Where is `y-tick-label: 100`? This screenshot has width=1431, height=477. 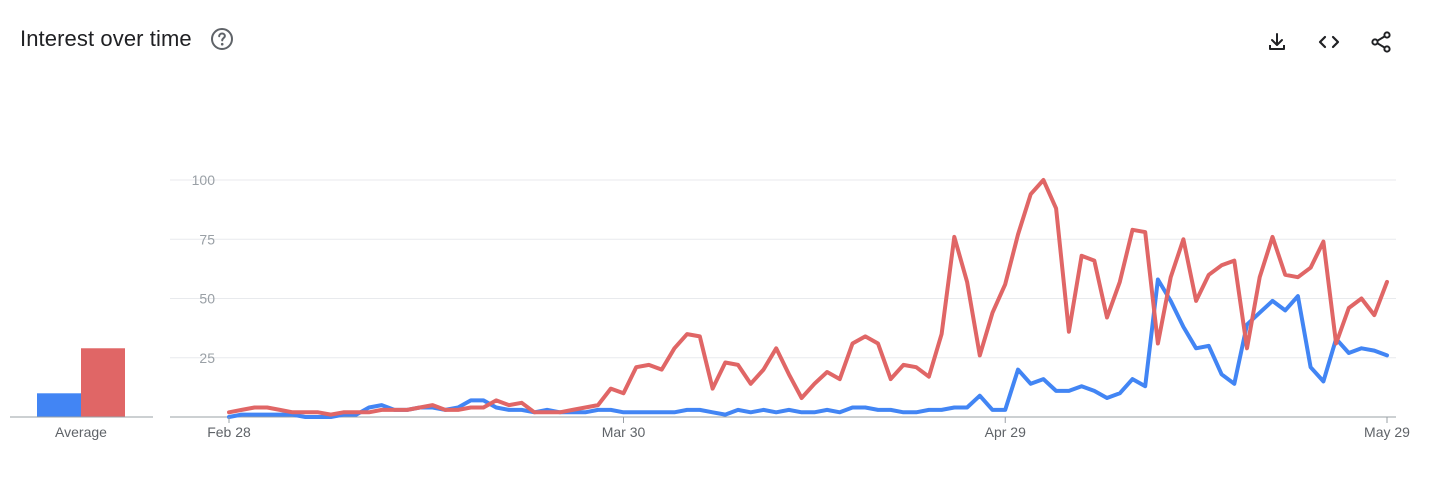 y-tick-label: 100 is located at coordinates (204, 180).